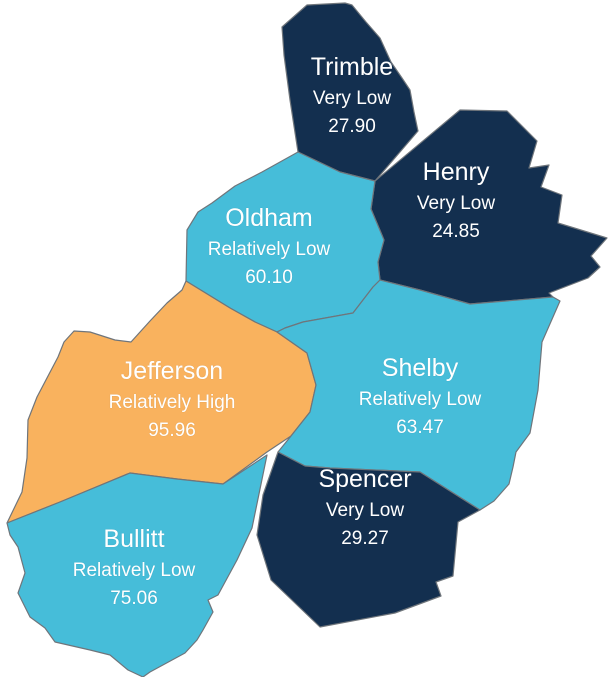 The height and width of the screenshot is (677, 613). I want to click on county-trimble-shape, so click(350, 92).